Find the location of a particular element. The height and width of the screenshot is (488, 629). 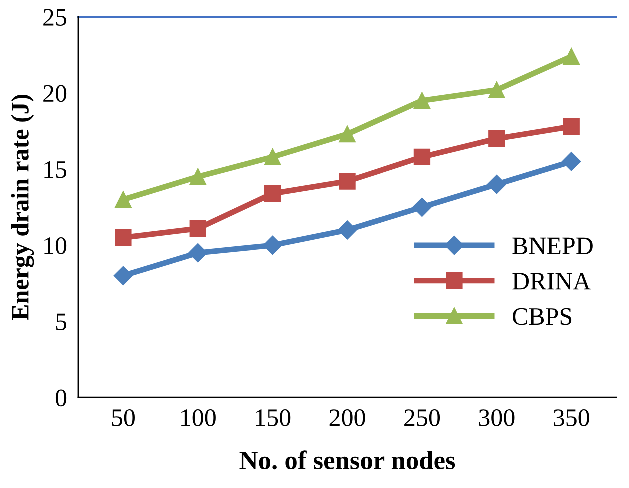

x-tick-label: 250 is located at coordinates (422, 418).